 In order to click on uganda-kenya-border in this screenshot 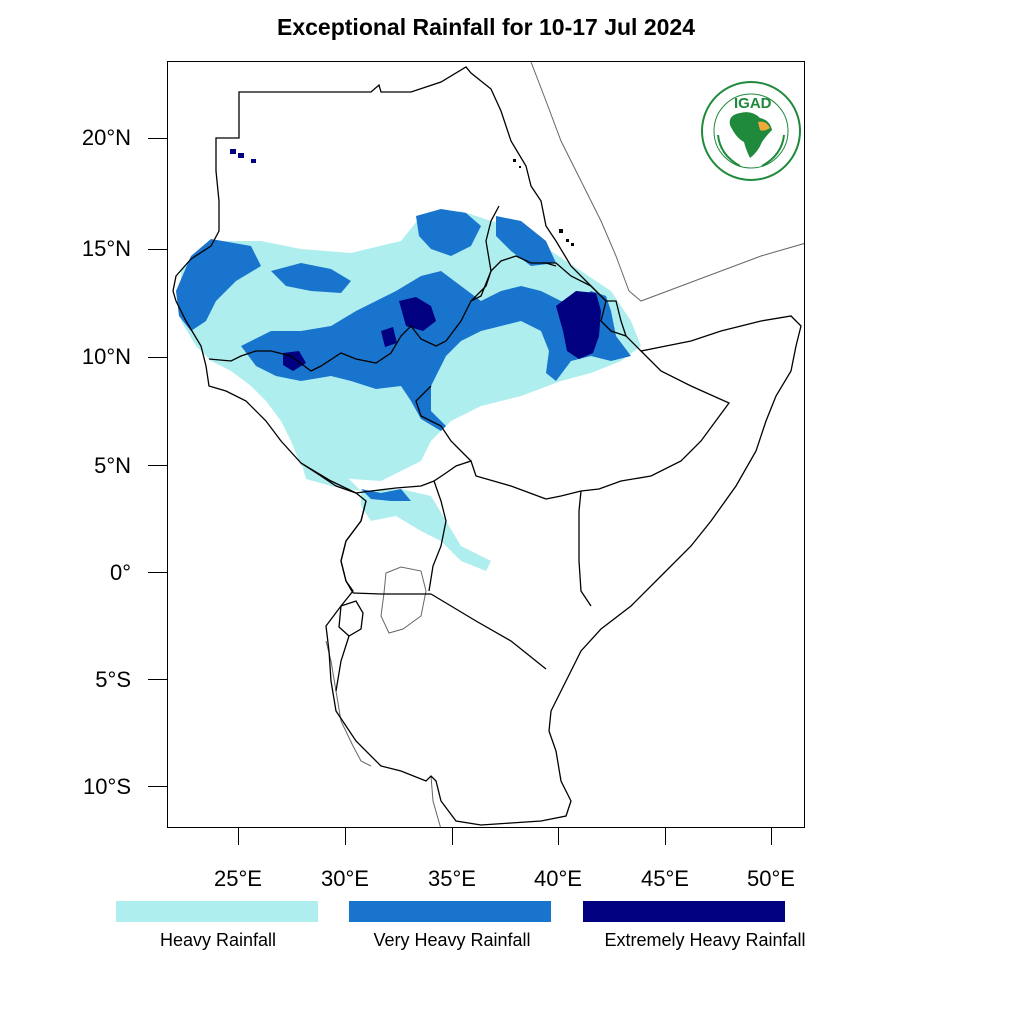, I will do `click(437, 536)`.